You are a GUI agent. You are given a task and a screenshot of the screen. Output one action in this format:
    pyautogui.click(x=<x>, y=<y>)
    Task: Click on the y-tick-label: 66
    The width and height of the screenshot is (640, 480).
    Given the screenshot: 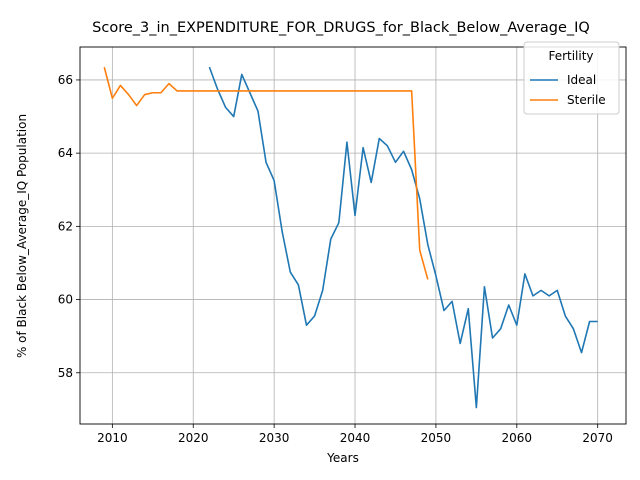 What is the action you would take?
    pyautogui.click(x=65, y=80)
    